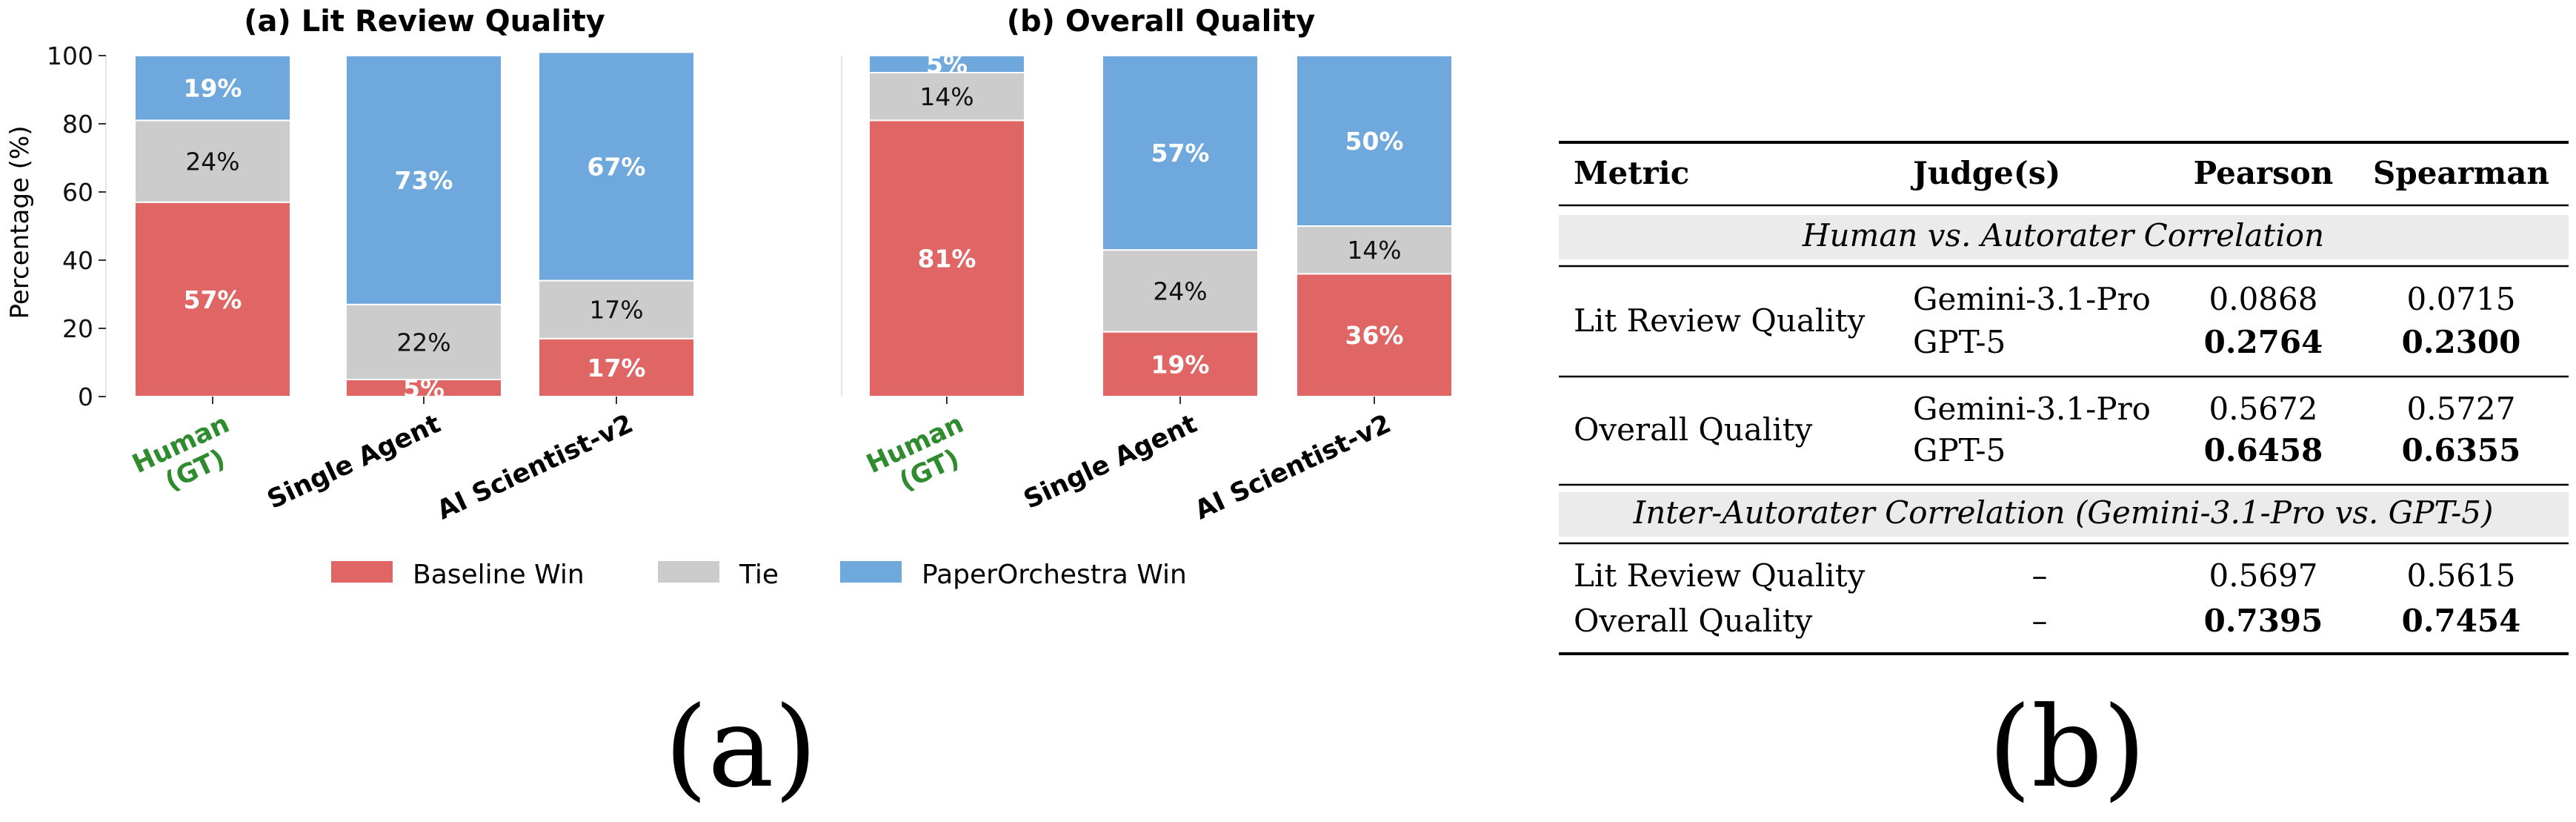  What do you see at coordinates (20, 222) in the screenshot?
I see `chart-a-ylabel: Percentage (%)` at bounding box center [20, 222].